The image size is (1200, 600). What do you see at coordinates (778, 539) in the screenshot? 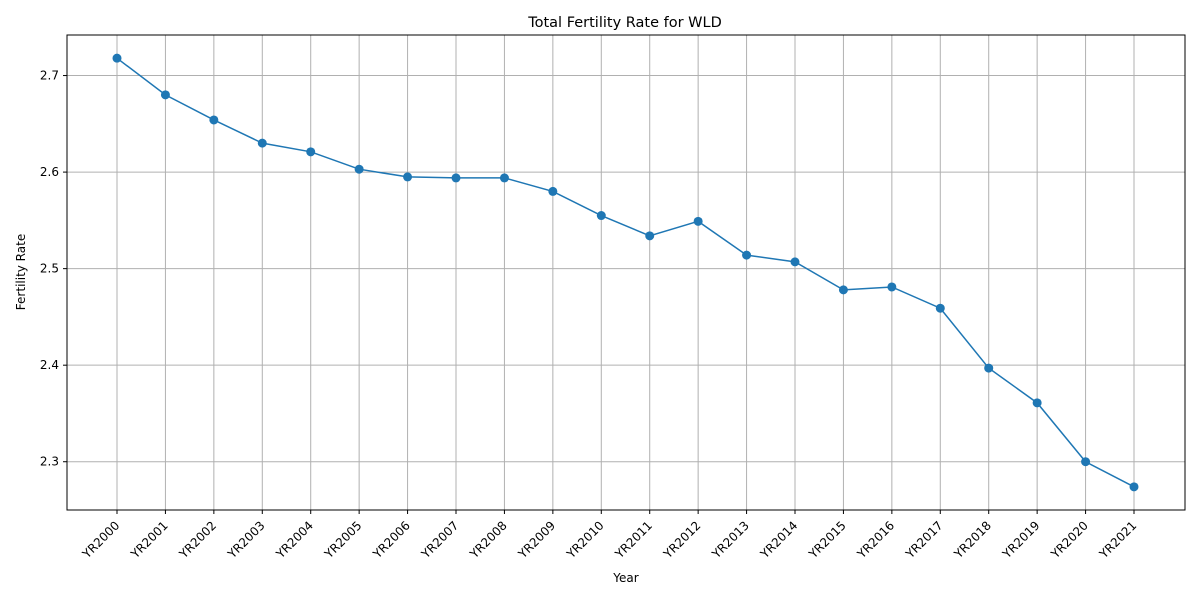
I see `x-tick-label: YR2014` at bounding box center [778, 539].